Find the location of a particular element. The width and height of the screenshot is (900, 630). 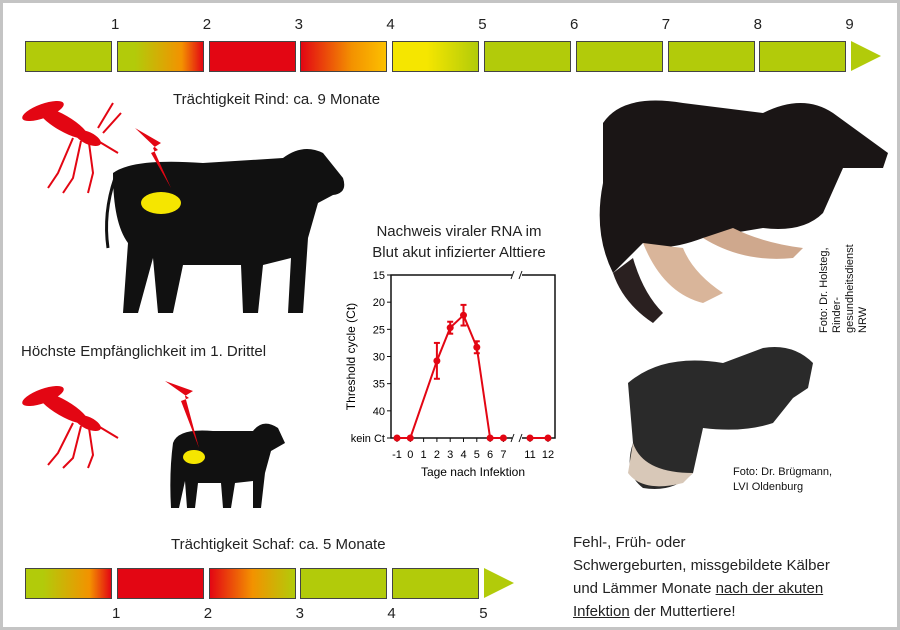

lightning-icon is located at coordinates (153, 158).